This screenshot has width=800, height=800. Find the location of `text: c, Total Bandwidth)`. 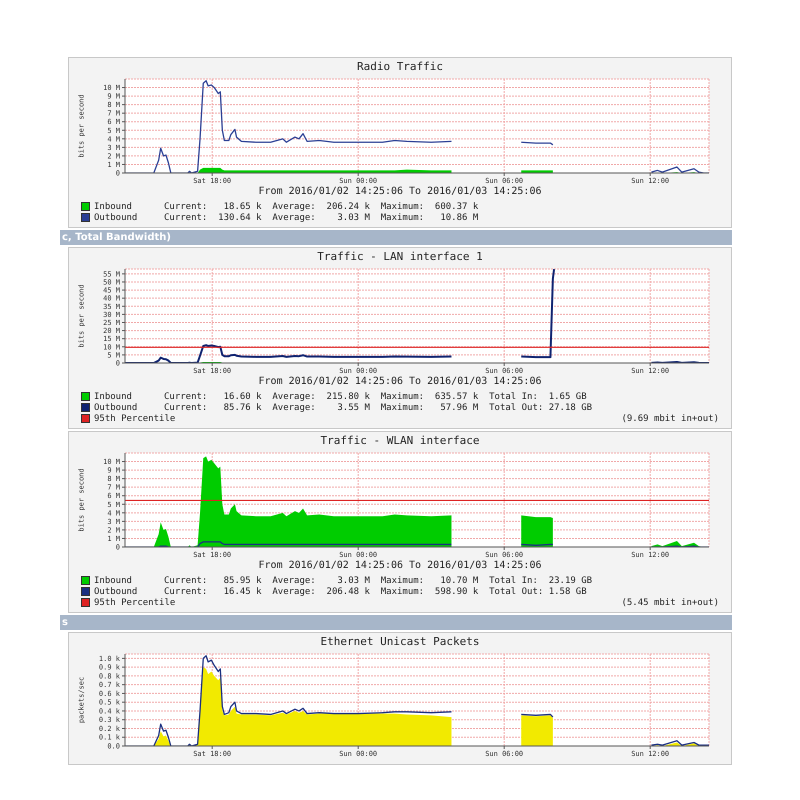

text: c, Total Bandwidth) is located at coordinates (116, 237).